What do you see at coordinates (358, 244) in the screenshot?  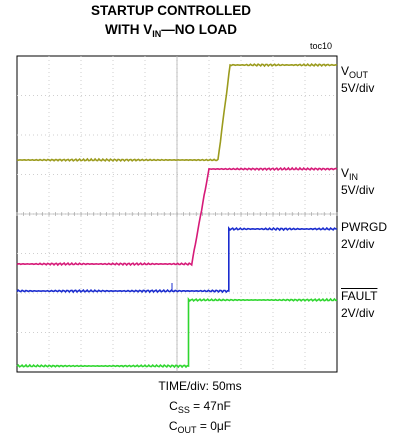 I see `pwrgd-scale: 2V/div` at bounding box center [358, 244].